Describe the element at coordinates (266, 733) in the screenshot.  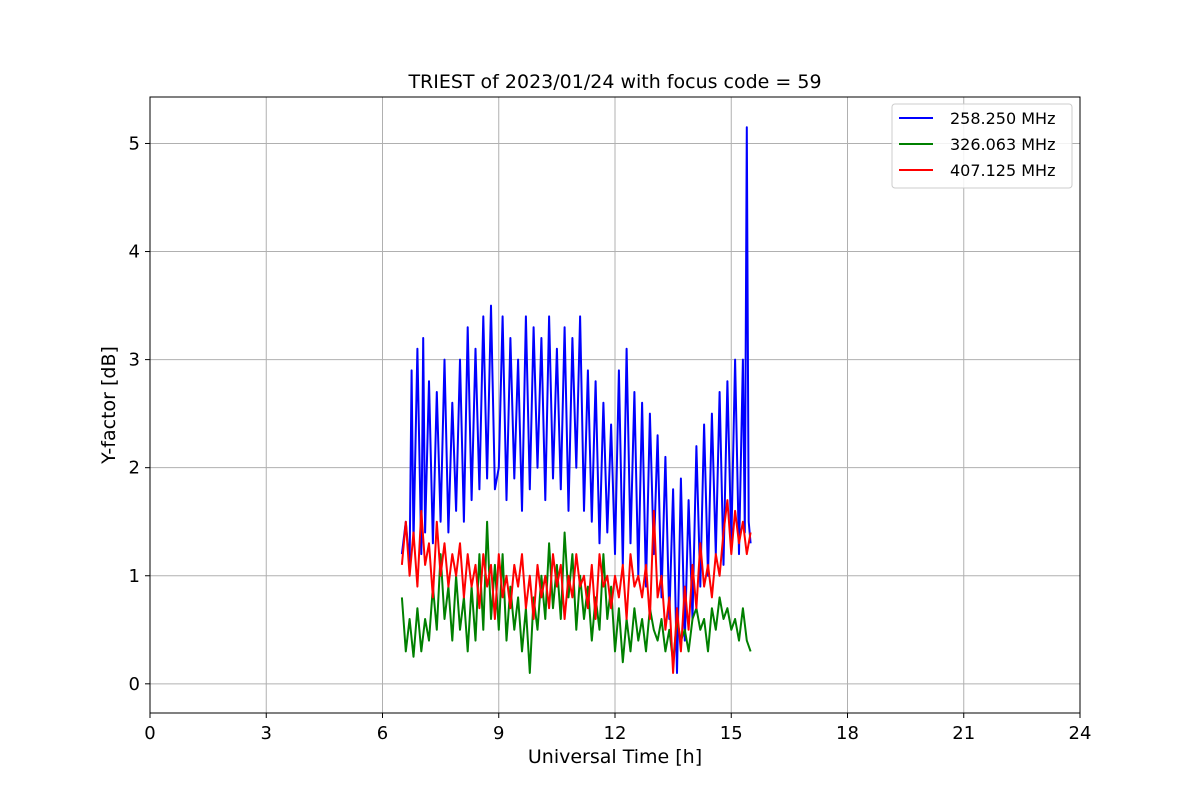
I see `x-tick-label: 3` at that location.